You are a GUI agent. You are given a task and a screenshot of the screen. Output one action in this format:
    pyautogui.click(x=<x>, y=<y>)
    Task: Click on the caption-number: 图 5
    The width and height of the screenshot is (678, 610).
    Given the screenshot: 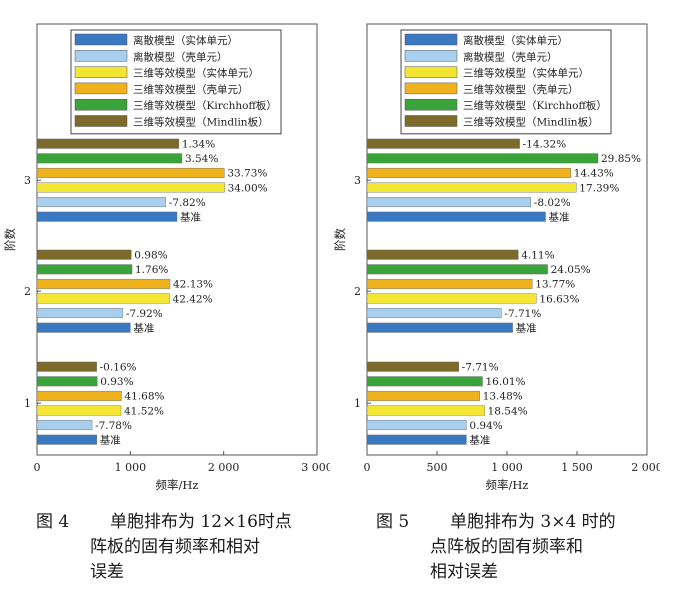 What is the action you would take?
    pyautogui.click(x=393, y=522)
    